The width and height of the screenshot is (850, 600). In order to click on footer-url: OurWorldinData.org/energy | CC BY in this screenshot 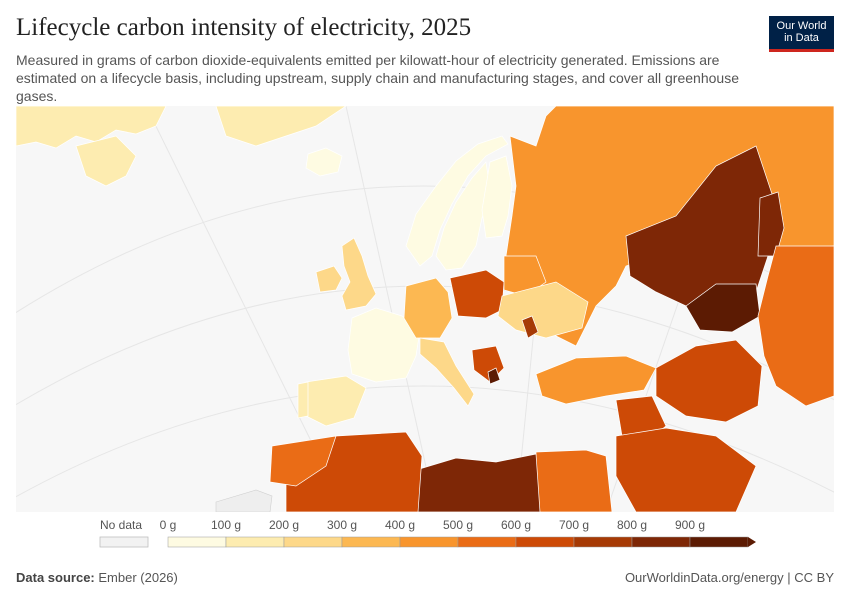, I will do `click(729, 577)`.